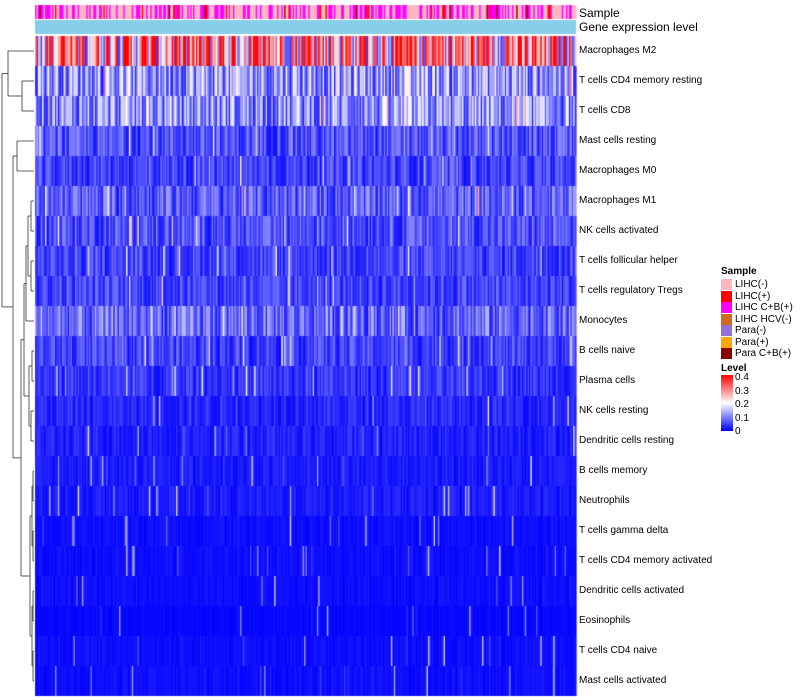  What do you see at coordinates (763, 353) in the screenshot?
I see `legend-item-label: Para C+B(+)` at bounding box center [763, 353].